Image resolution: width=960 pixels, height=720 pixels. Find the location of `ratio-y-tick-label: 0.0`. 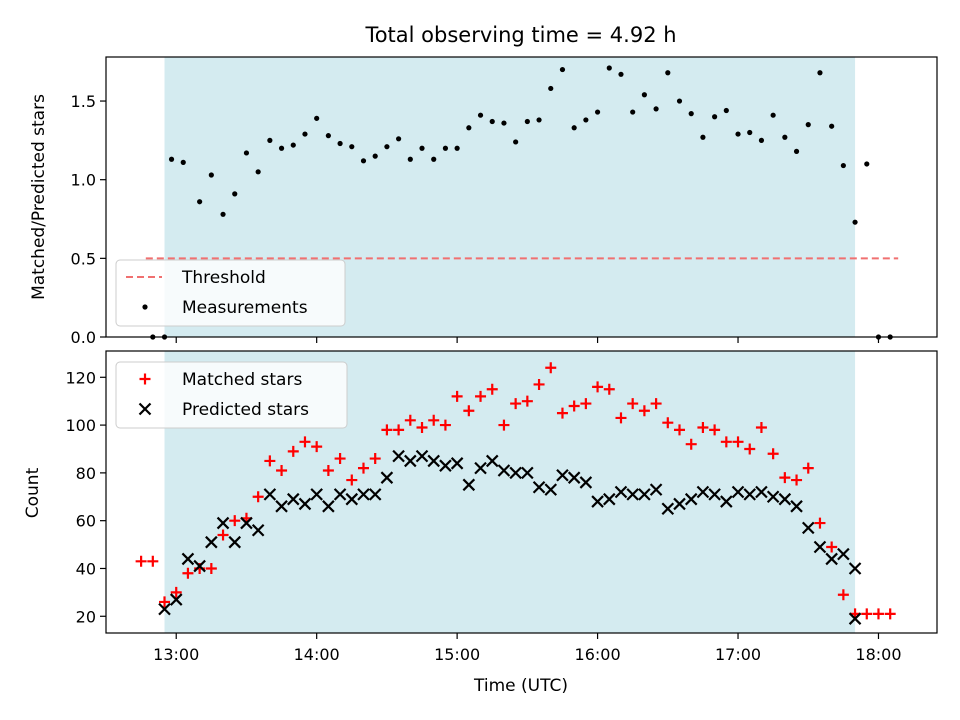

ratio-y-tick-label: 0.0 is located at coordinates (83, 337).